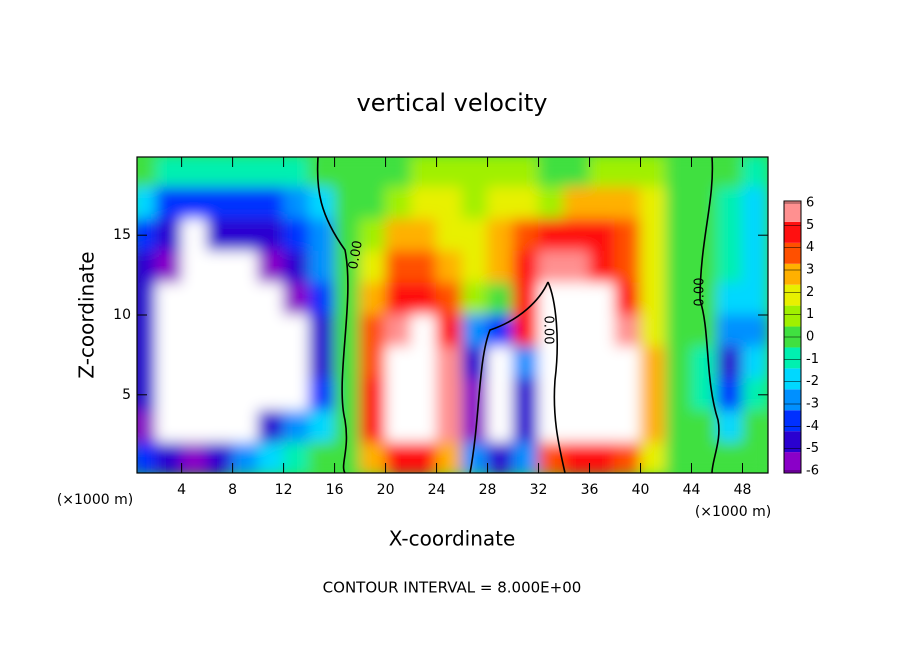 The image size is (904, 654). Describe the element at coordinates (812, 426) in the screenshot. I see `colorbar-tick-label: -4` at that location.